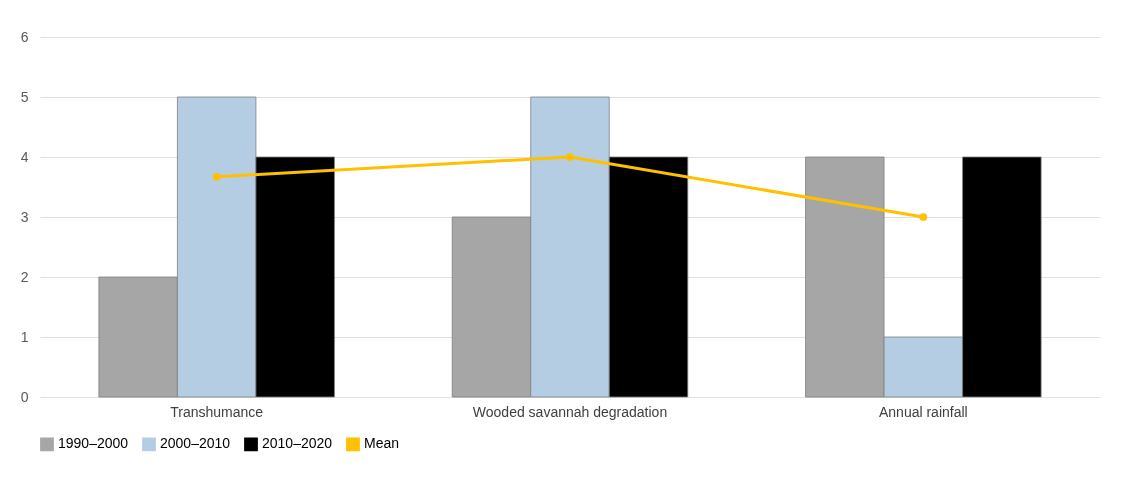 This screenshot has width=1133, height=481. What do you see at coordinates (24, 96) in the screenshot?
I see `y-tick-label: 5` at bounding box center [24, 96].